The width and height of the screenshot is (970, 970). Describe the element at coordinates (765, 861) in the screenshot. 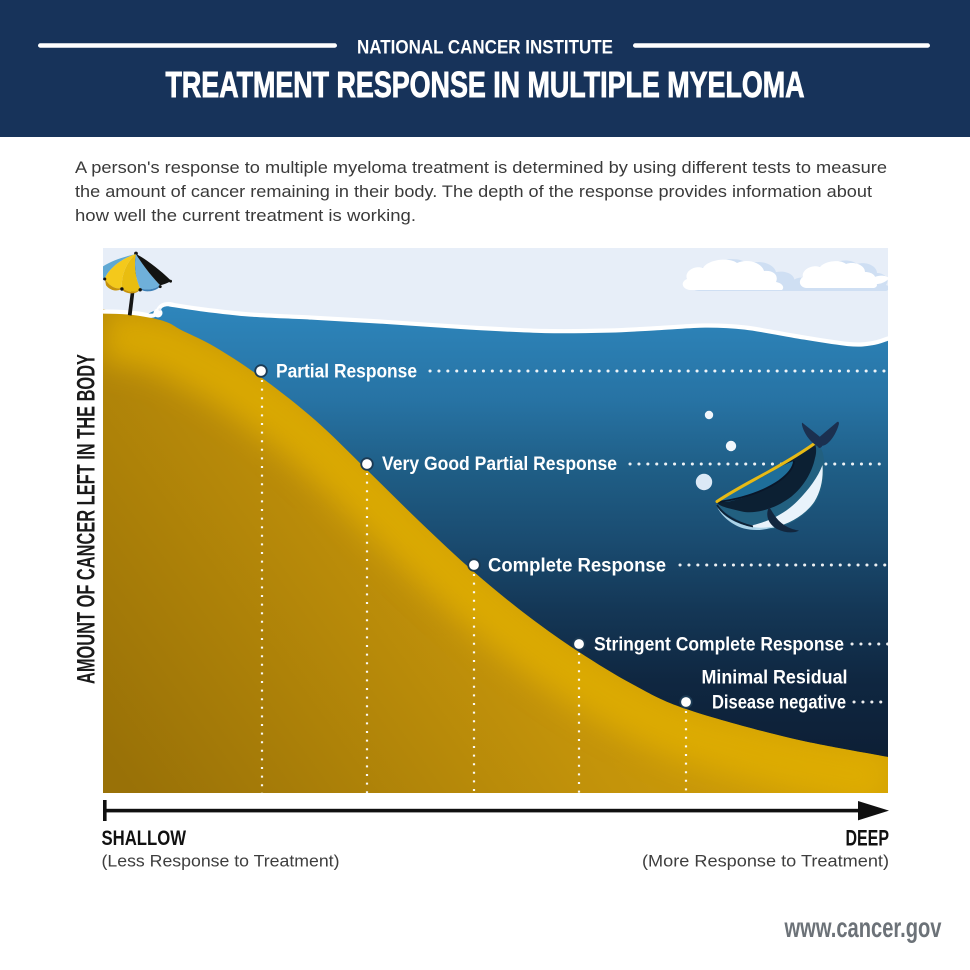

I see `svg-text: (More Response to Treatment)` at that location.